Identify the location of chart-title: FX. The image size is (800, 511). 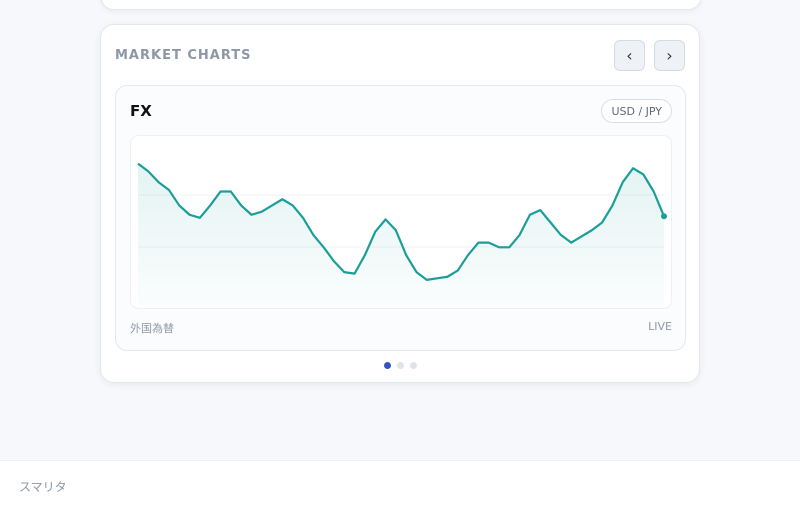
(141, 111).